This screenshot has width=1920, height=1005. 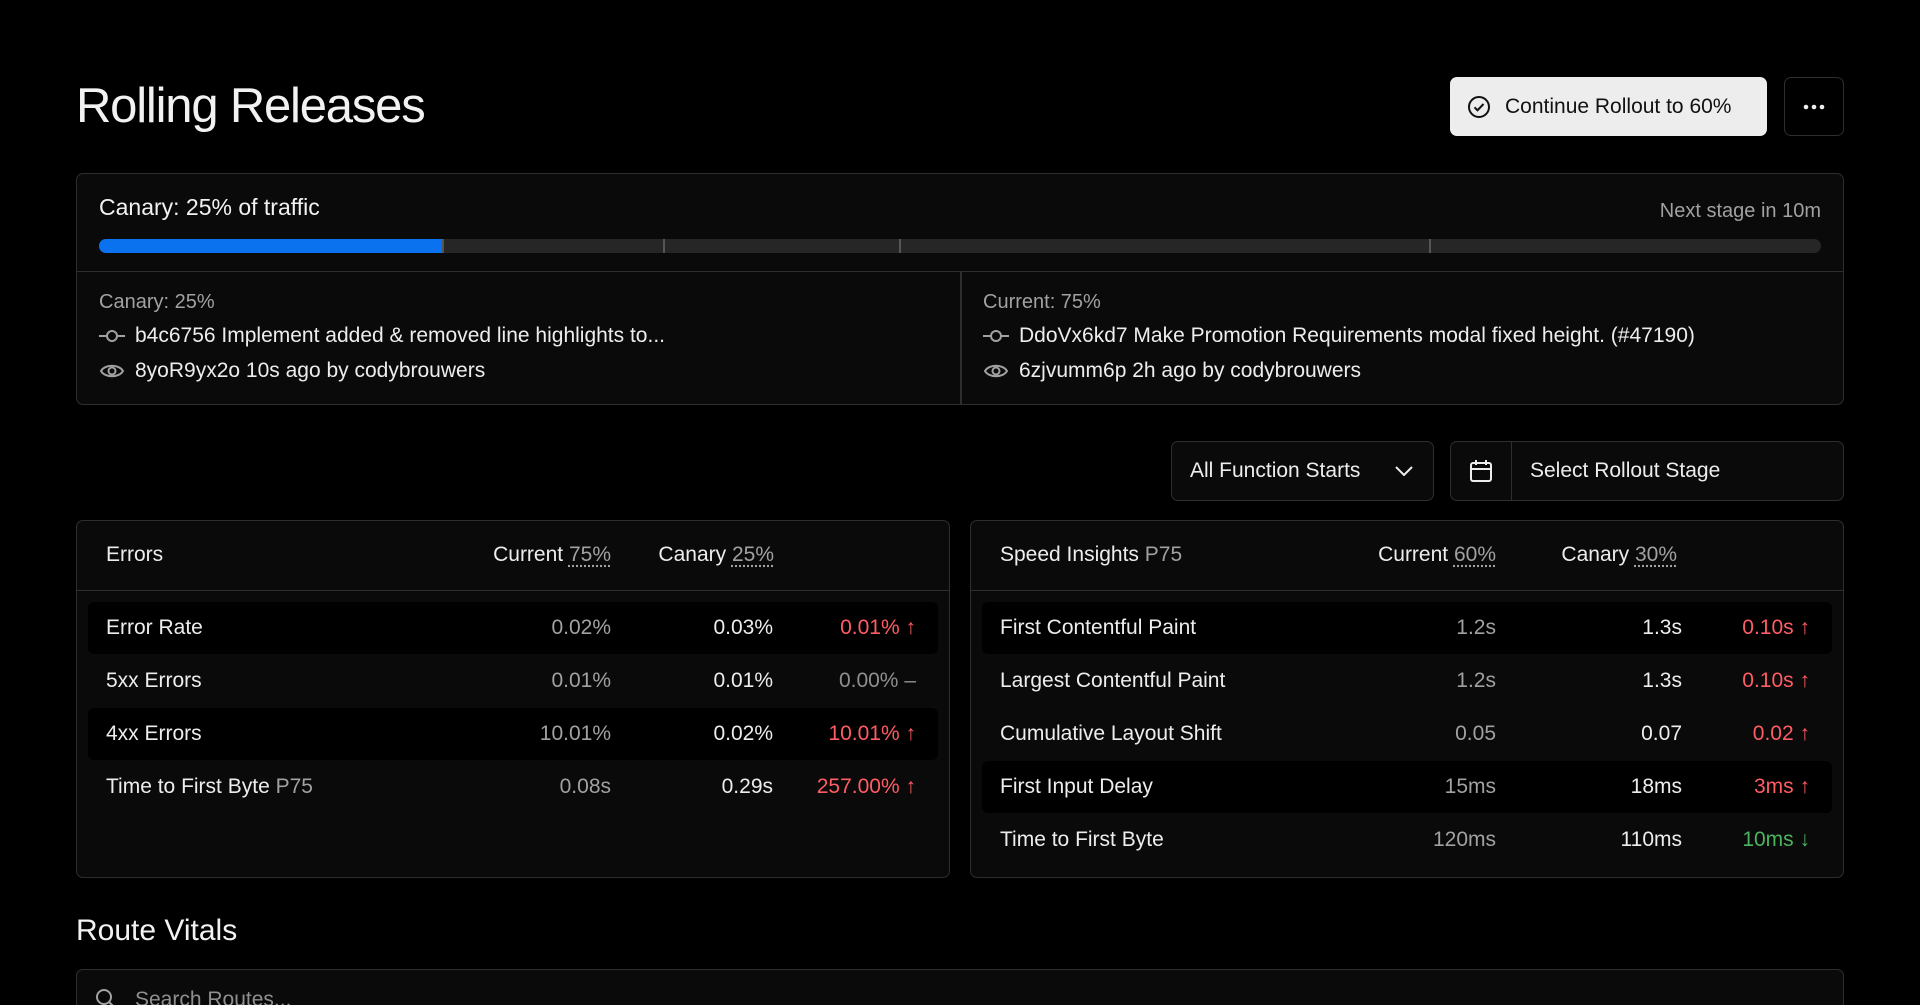 What do you see at coordinates (250, 106) in the screenshot?
I see `page-title: Rolling Releases` at bounding box center [250, 106].